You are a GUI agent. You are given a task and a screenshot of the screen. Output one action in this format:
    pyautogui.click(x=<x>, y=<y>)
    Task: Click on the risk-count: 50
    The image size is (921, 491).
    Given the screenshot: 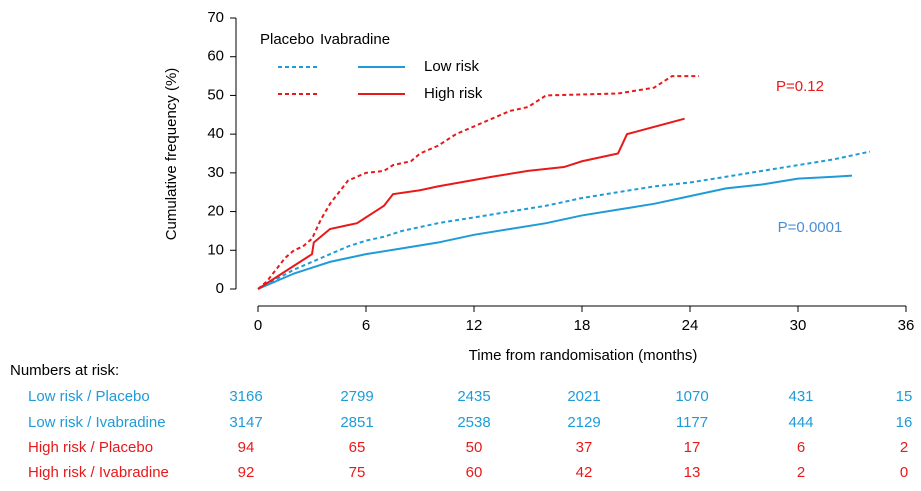 What is the action you would take?
    pyautogui.click(x=474, y=447)
    